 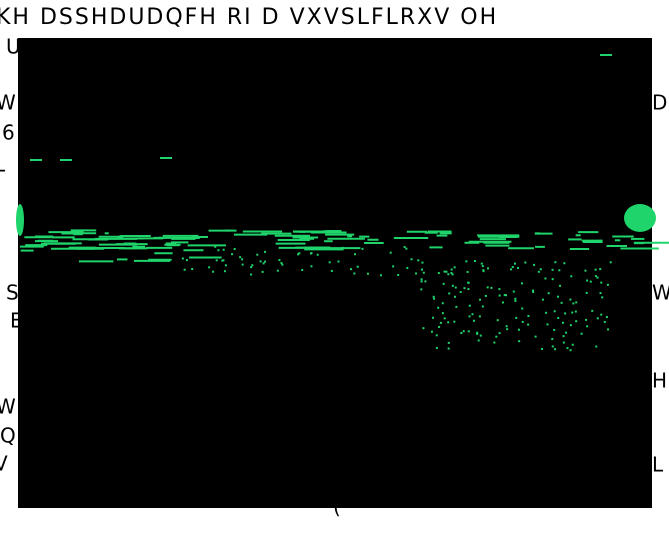 I want to click on text-fragment: D, so click(x=659, y=103).